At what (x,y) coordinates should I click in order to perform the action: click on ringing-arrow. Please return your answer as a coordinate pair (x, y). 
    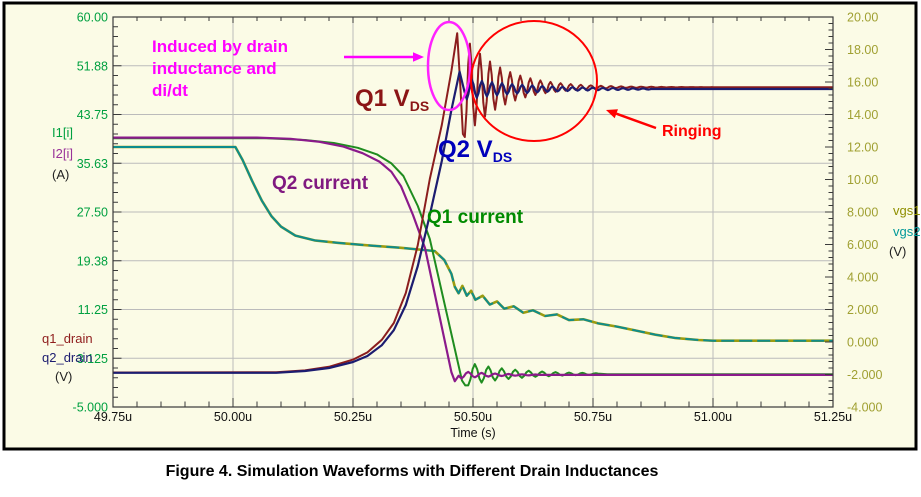
    Looking at the image, I should click on (636, 121).